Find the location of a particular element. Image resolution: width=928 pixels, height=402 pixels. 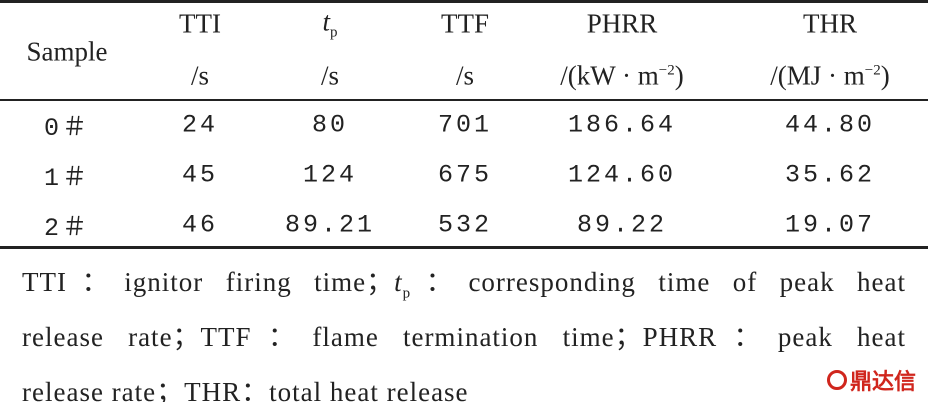

text-run: /(MJ · m is located at coordinates (817, 75).